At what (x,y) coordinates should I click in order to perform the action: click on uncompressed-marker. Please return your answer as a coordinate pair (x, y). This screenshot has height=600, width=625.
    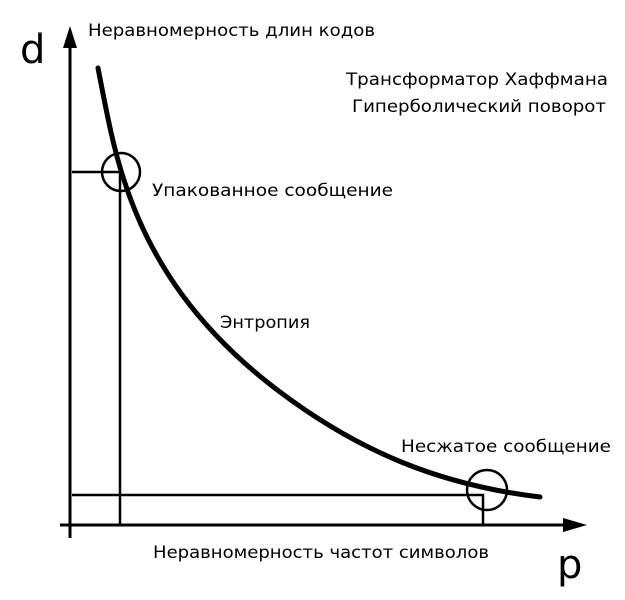
    Looking at the image, I should click on (487, 490).